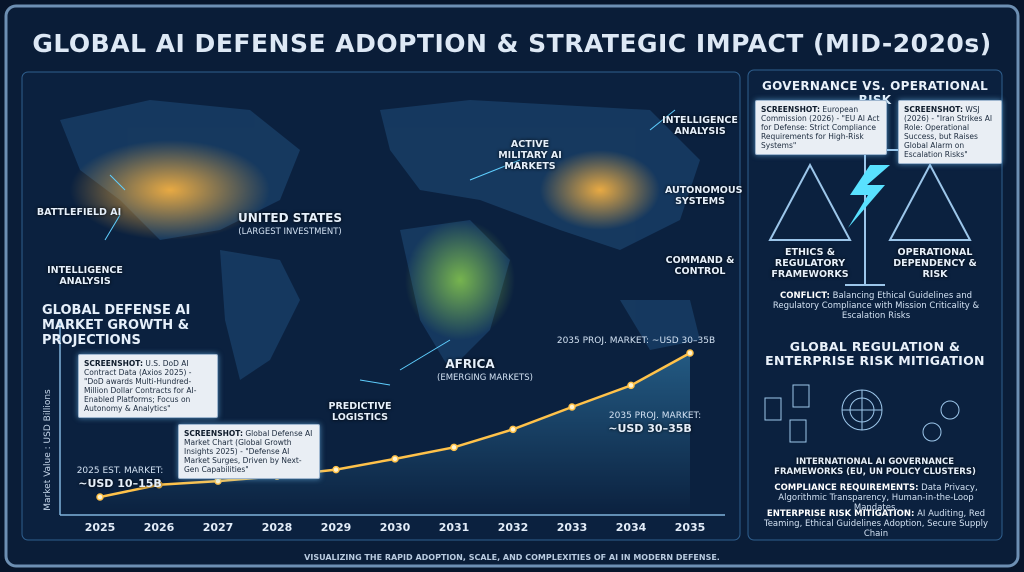  I want to click on x-tick-label: 2034, so click(631, 527).